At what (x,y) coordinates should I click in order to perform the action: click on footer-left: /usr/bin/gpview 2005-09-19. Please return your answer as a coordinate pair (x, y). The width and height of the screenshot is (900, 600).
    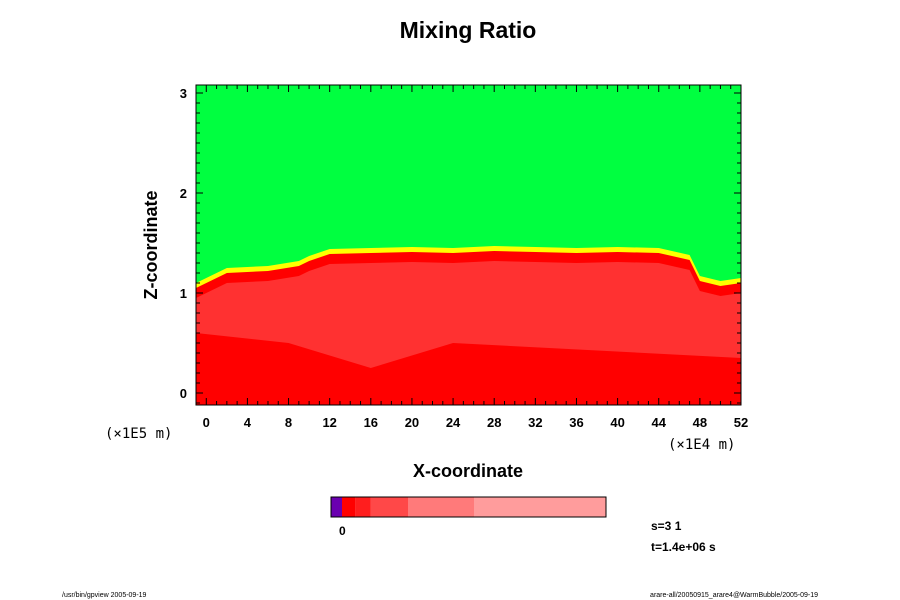
    Looking at the image, I should click on (104, 595).